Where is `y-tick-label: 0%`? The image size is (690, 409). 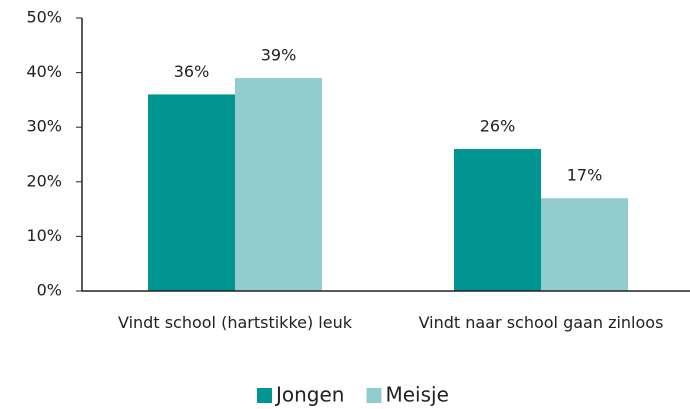 y-tick-label: 0% is located at coordinates (49, 290).